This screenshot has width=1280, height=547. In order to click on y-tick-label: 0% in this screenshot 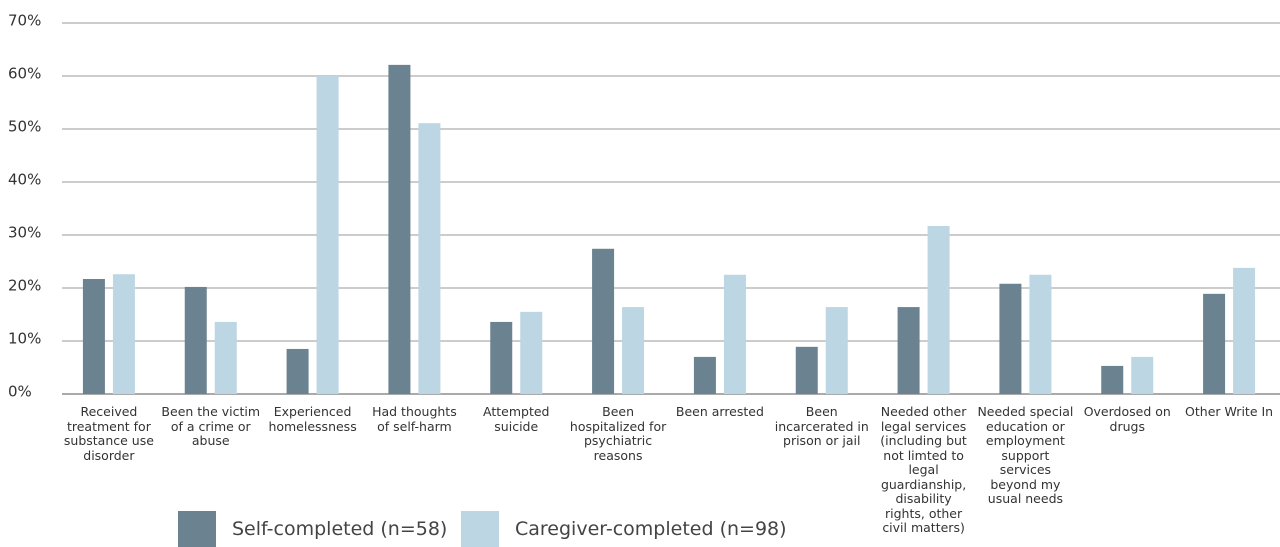, I will do `click(20, 392)`.